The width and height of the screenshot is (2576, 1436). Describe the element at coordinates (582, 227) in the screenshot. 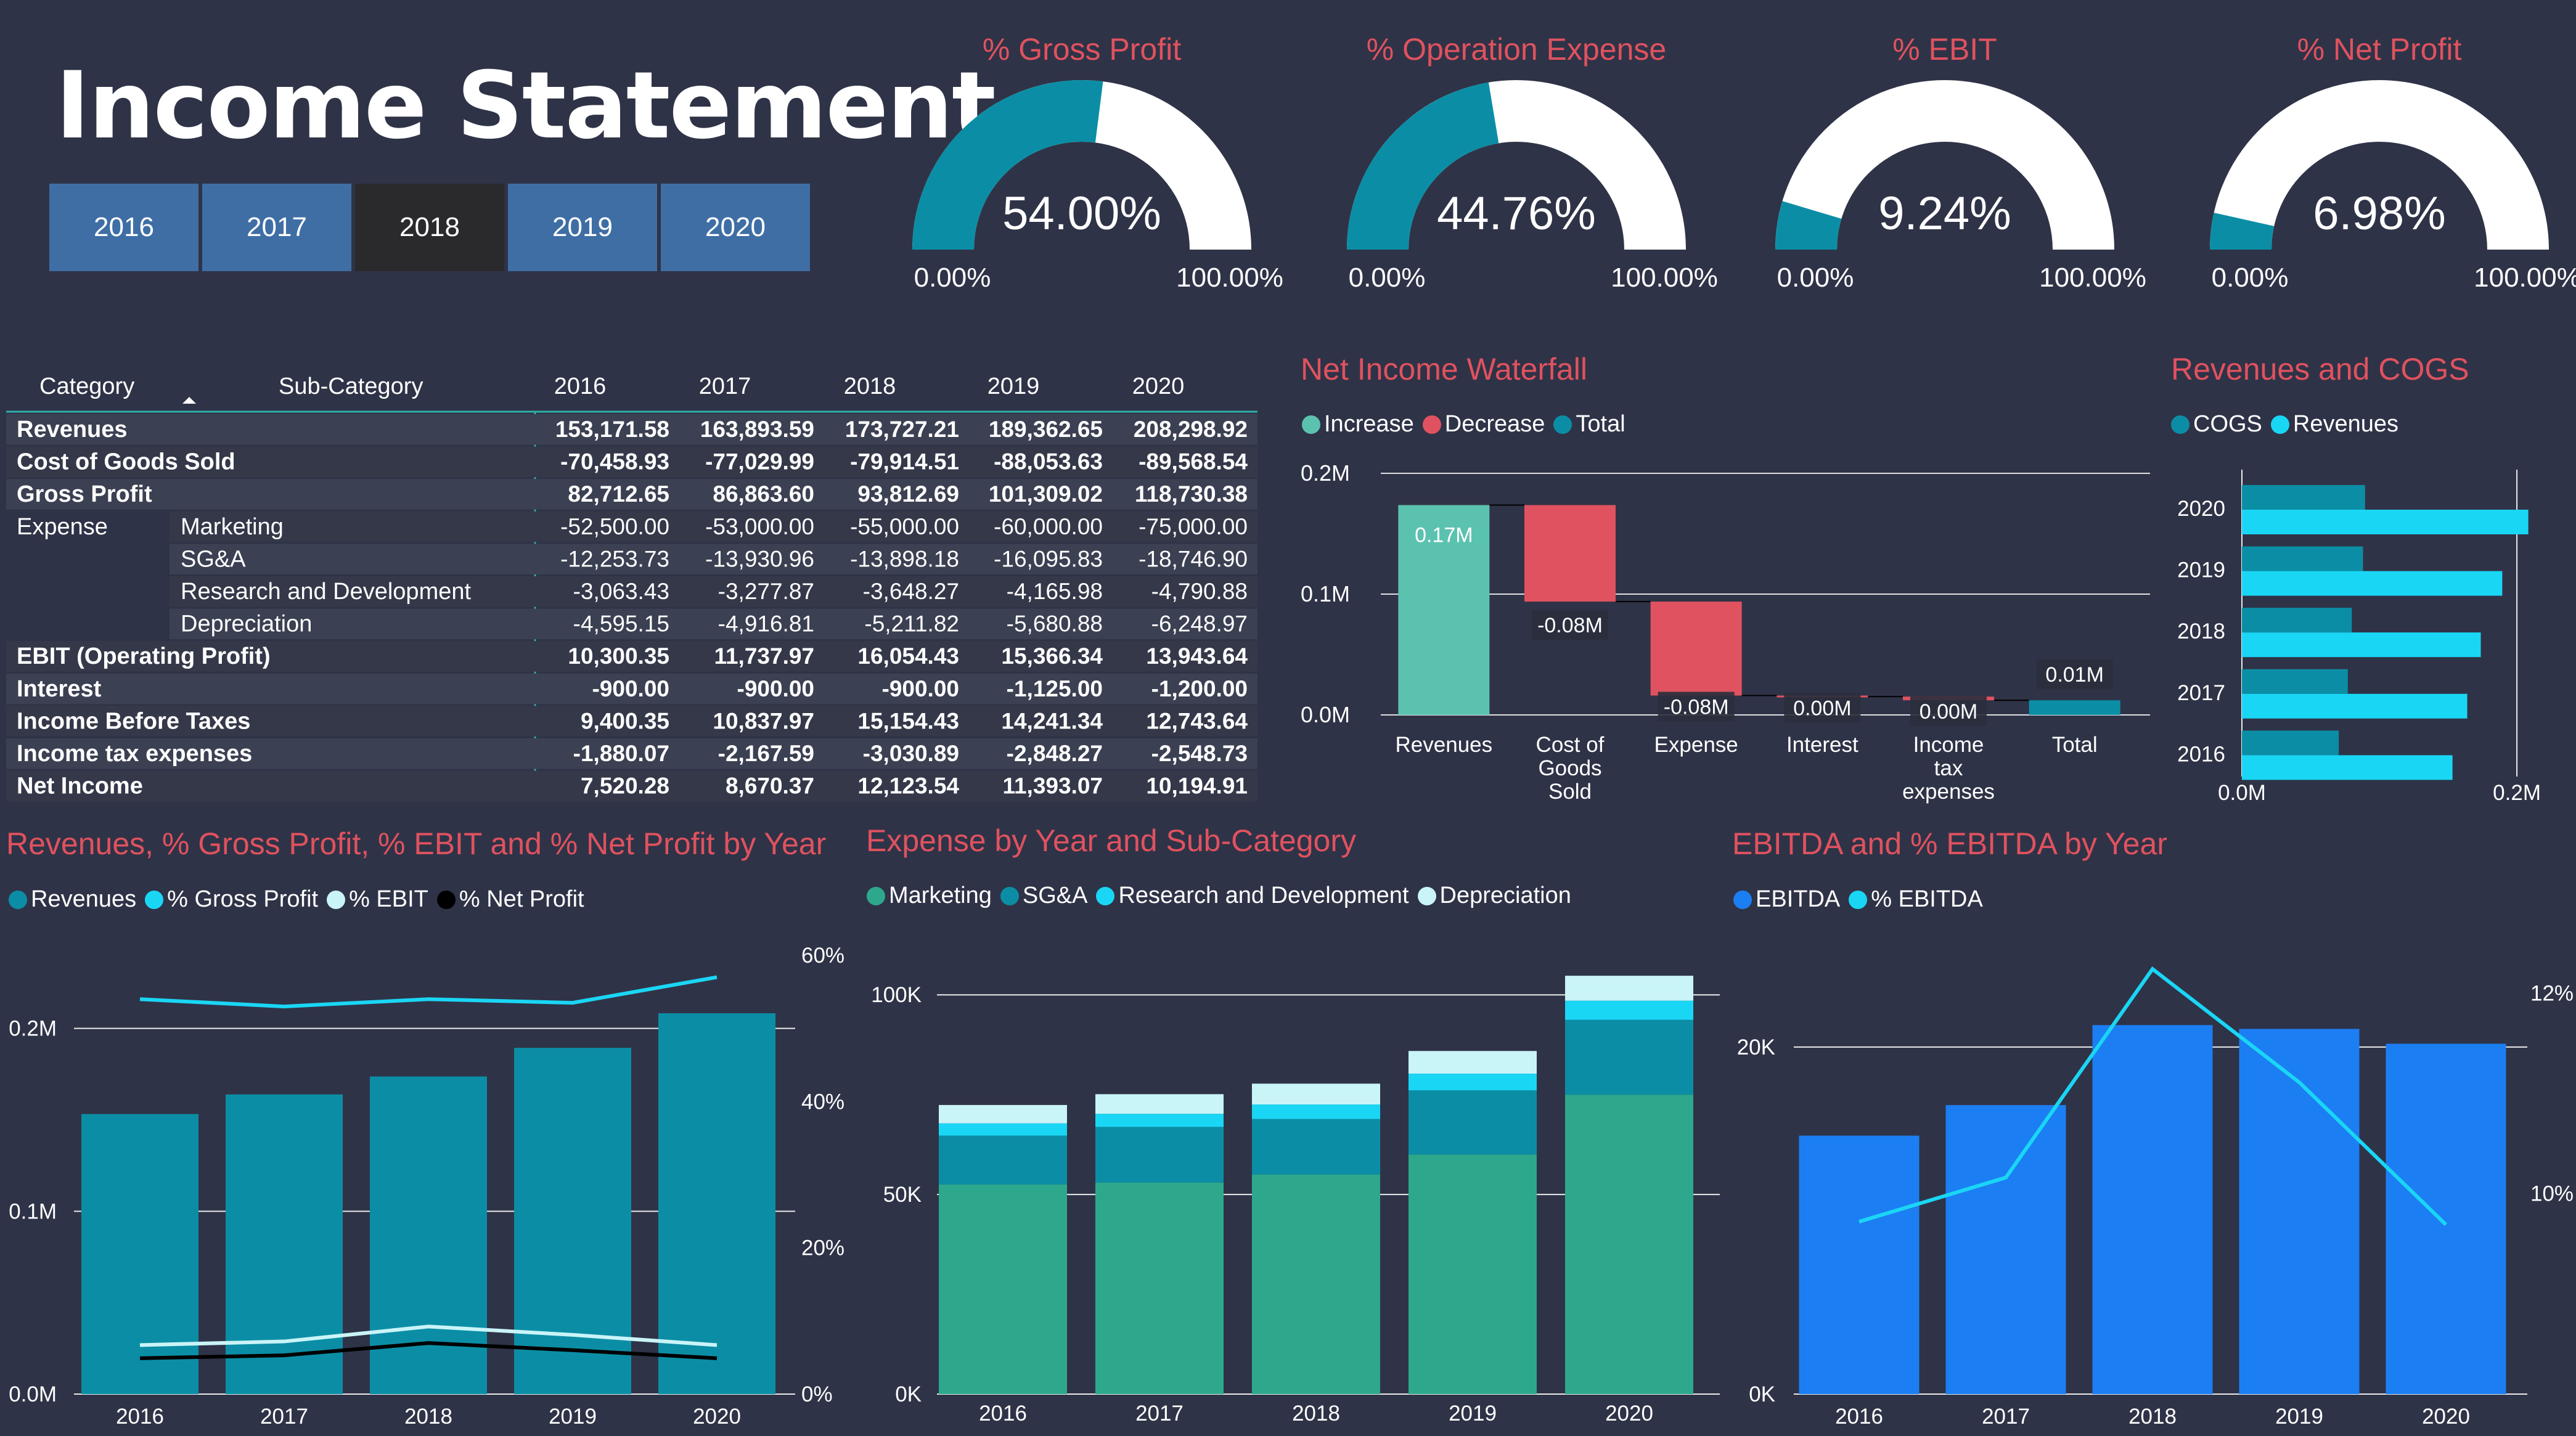

I see `year-button-2019: 2019` at that location.